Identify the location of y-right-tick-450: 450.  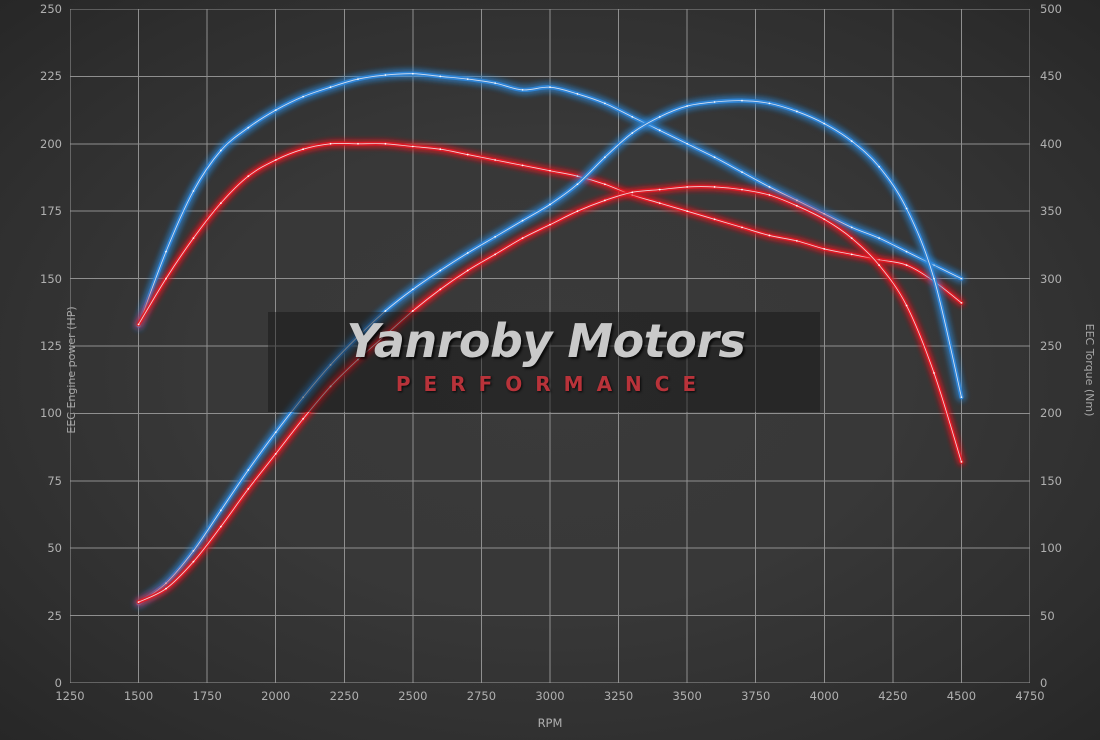
(1051, 76).